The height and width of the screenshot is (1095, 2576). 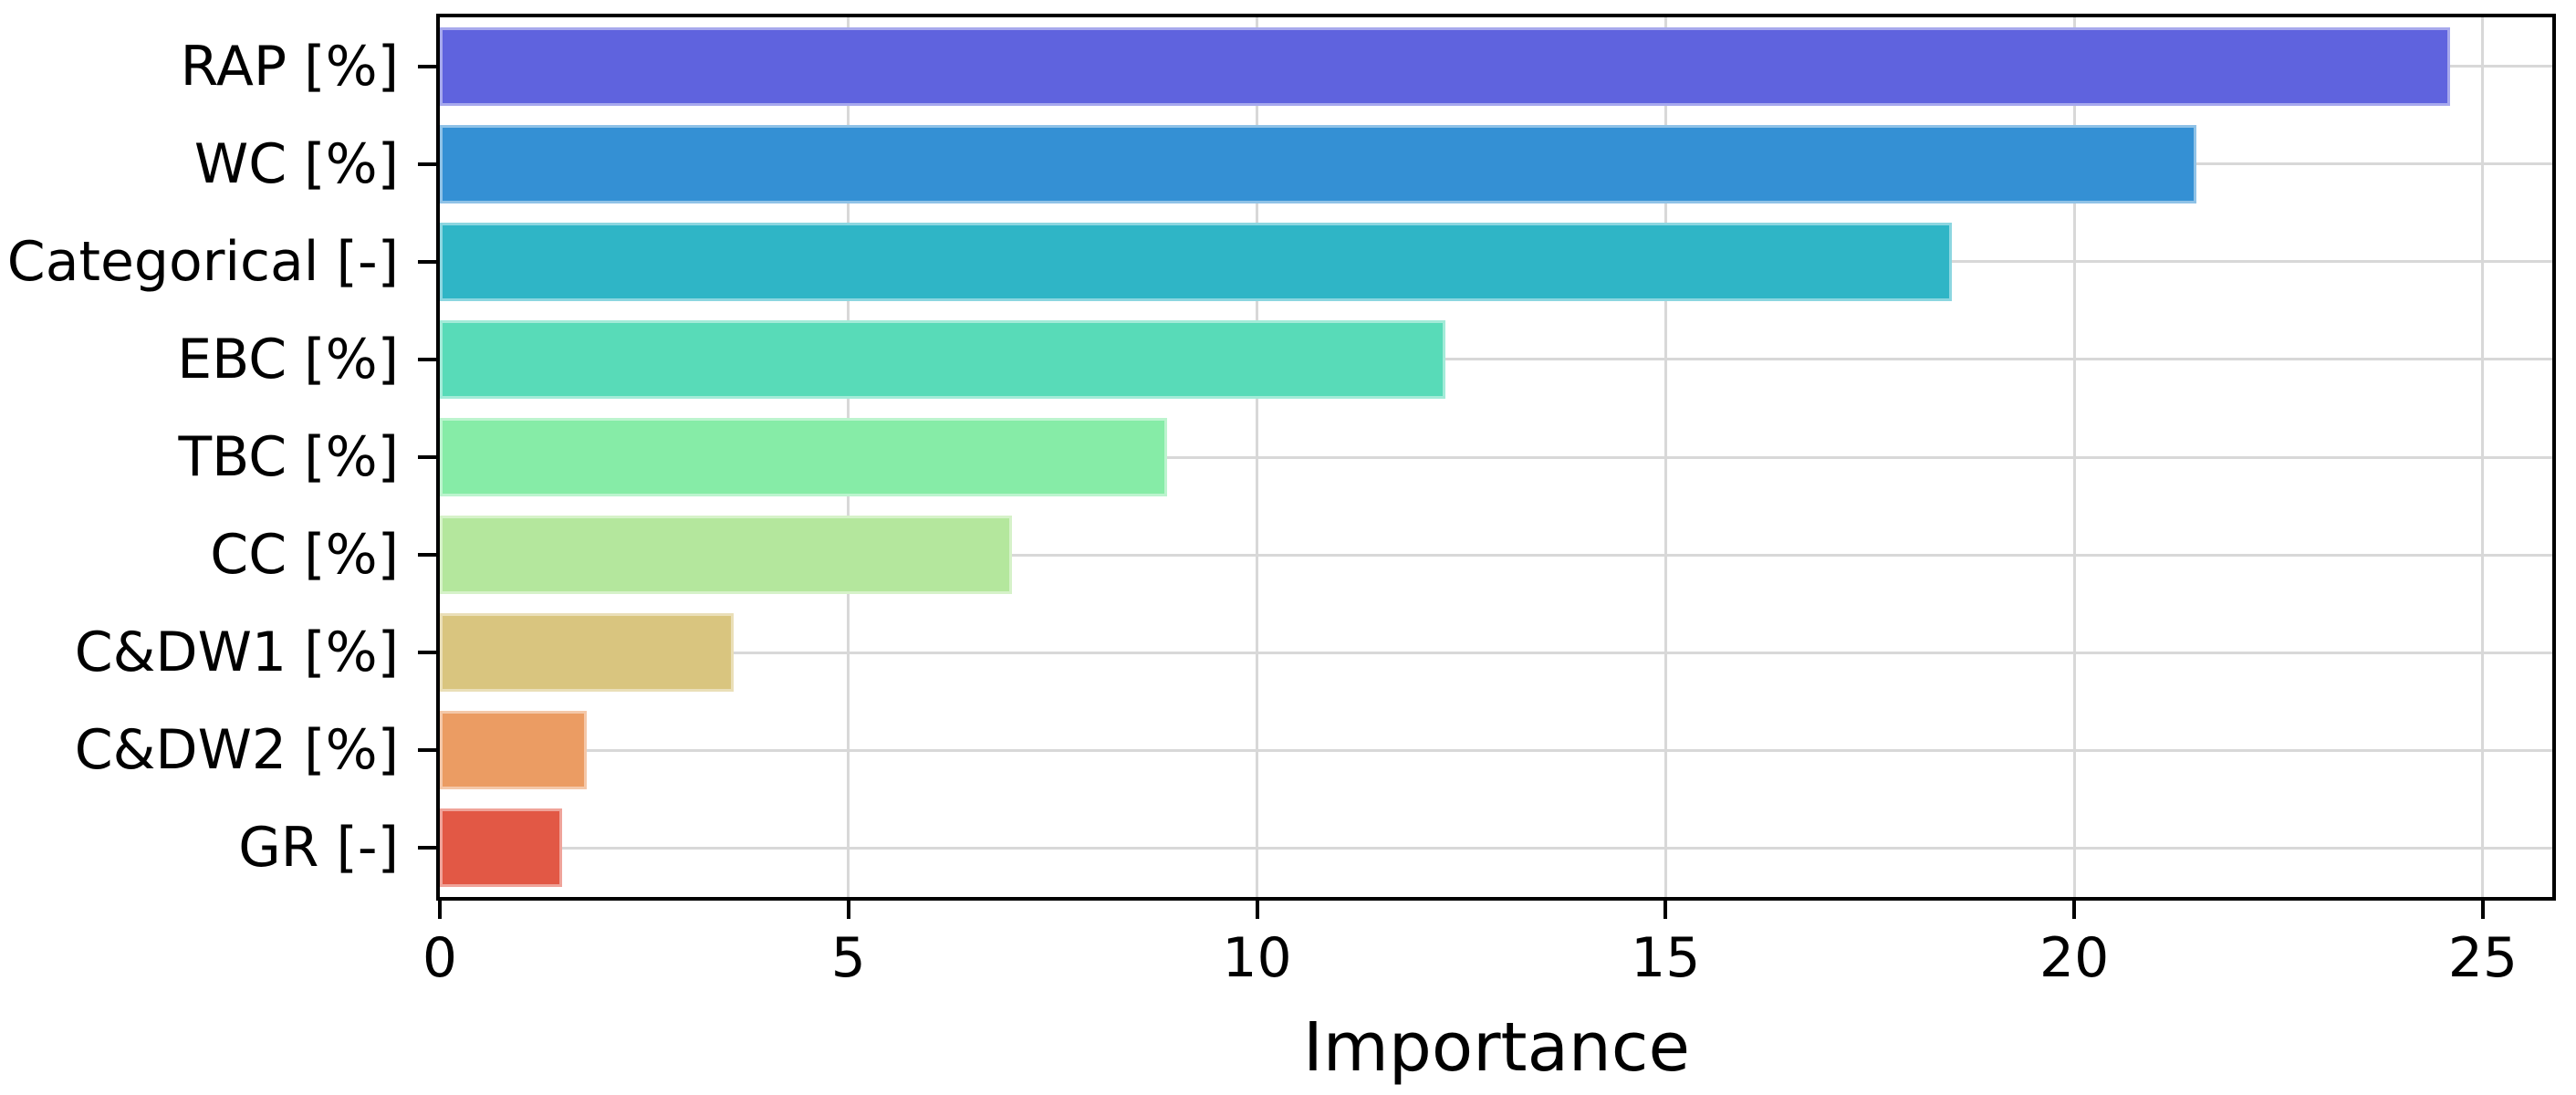 I want to click on bar-categorical, so click(x=1196, y=261).